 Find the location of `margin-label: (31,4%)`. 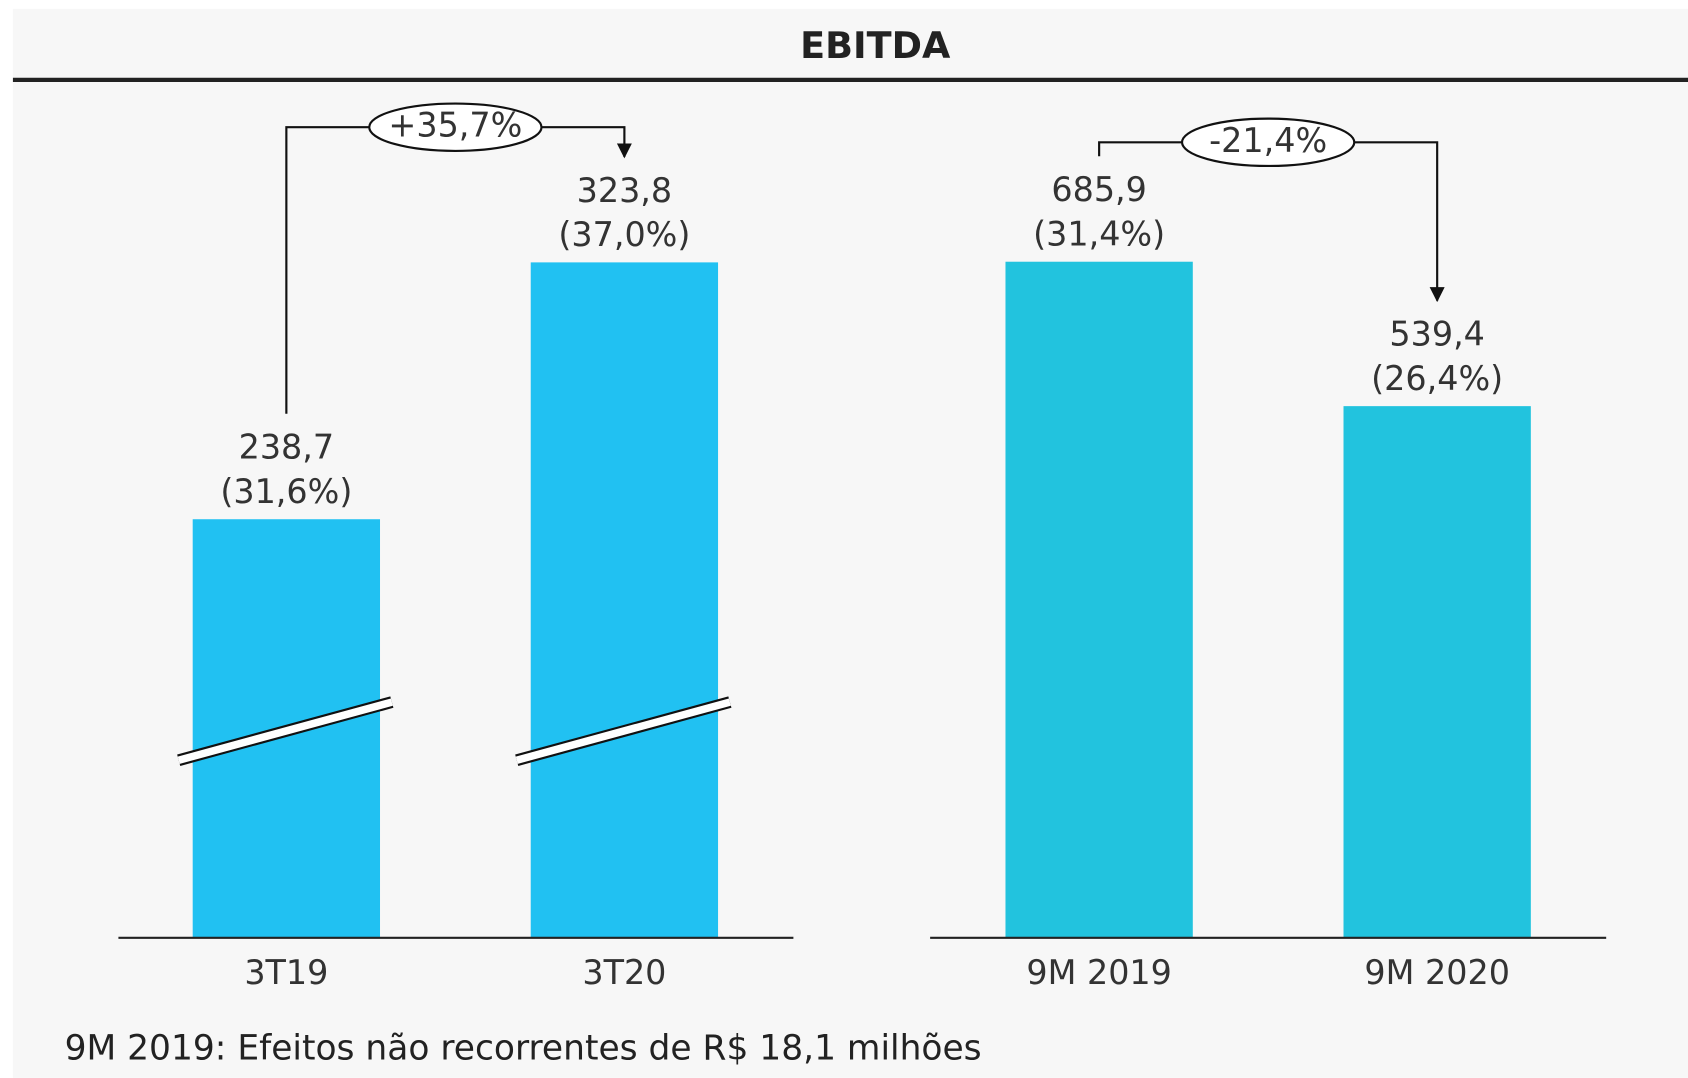

margin-label: (31,4%) is located at coordinates (1099, 233).